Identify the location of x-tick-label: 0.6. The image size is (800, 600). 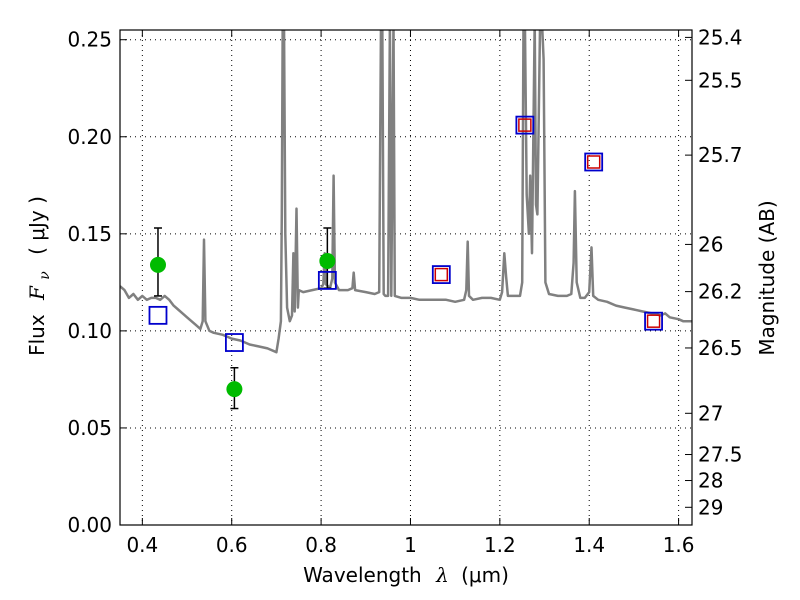
(232, 545).